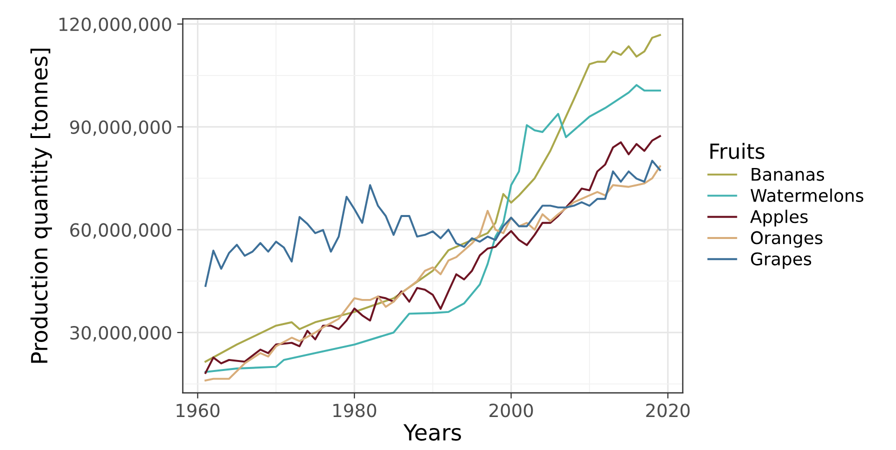 The image size is (896, 450). I want to click on legend-label: Watermelons, so click(807, 195).